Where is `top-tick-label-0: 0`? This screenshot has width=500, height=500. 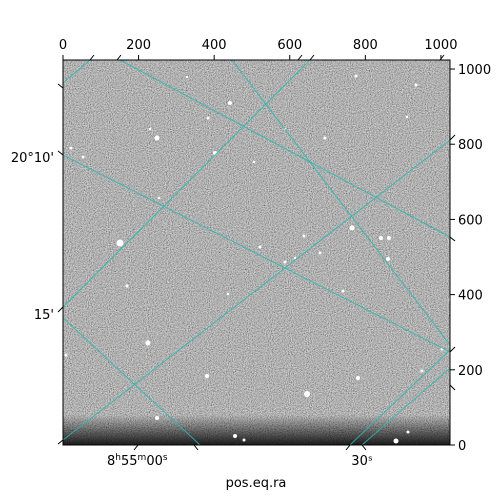 top-tick-label-0: 0 is located at coordinates (63, 45).